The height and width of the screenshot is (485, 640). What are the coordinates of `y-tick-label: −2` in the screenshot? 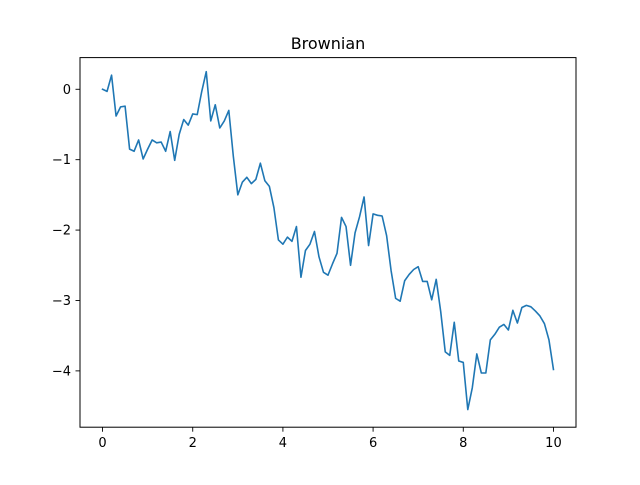 It's located at (61, 231).